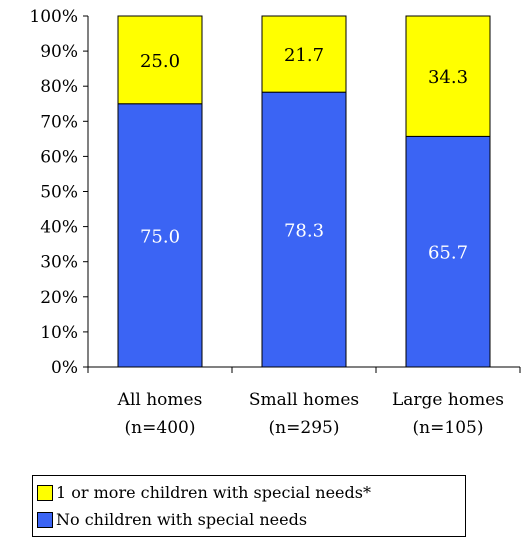  I want to click on y-tick-label: 70%, so click(59, 122).